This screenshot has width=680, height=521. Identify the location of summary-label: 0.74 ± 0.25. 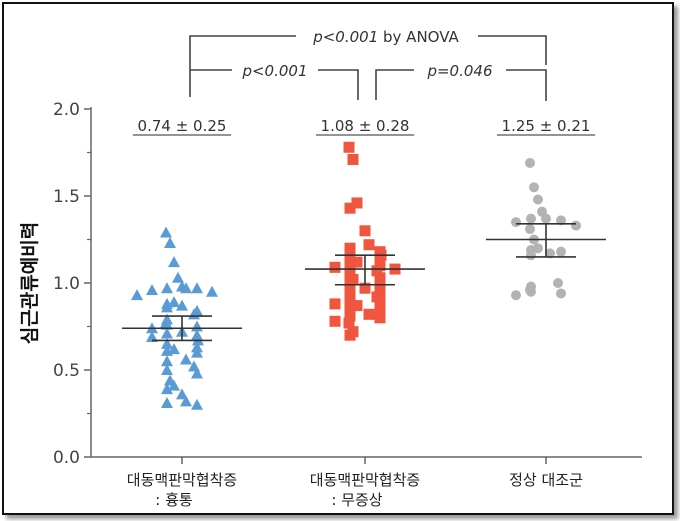
(182, 126).